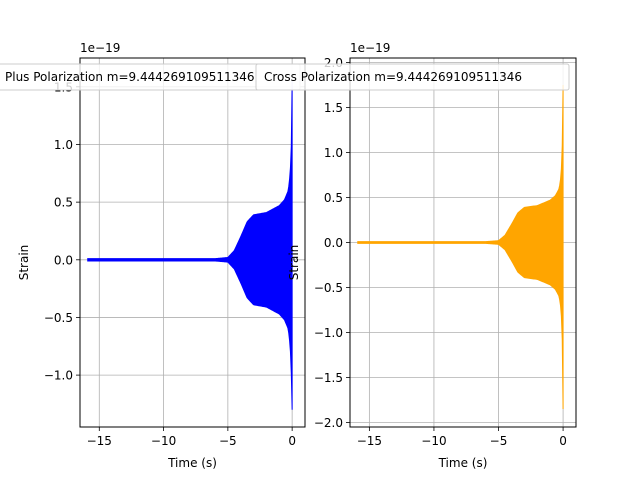 This screenshot has width=640, height=480. Describe the element at coordinates (328, 423) in the screenshot. I see `y-tick-label: −2.0` at that location.